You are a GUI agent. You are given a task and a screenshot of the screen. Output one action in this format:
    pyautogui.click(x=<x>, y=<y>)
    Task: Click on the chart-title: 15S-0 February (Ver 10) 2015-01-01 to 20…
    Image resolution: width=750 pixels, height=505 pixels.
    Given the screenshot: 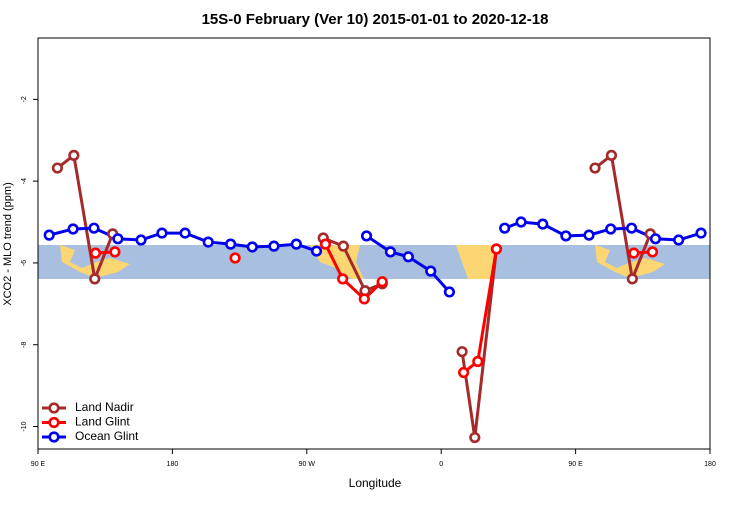 What is the action you would take?
    pyautogui.click(x=375, y=19)
    